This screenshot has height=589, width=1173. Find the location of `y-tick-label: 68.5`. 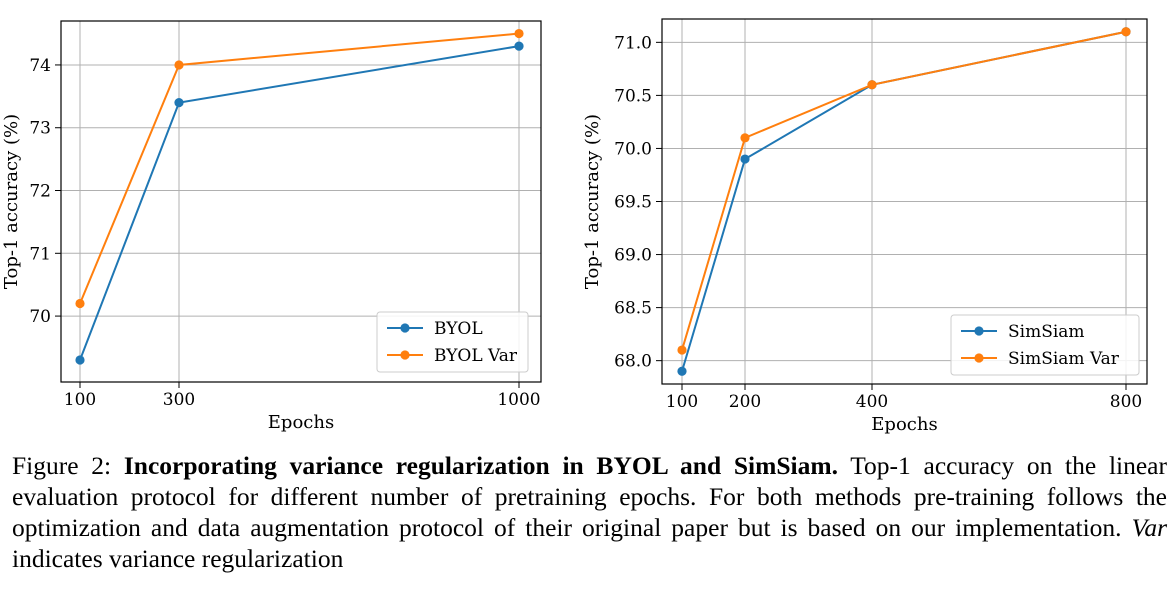

y-tick-label: 68.5 is located at coordinates (633, 309).